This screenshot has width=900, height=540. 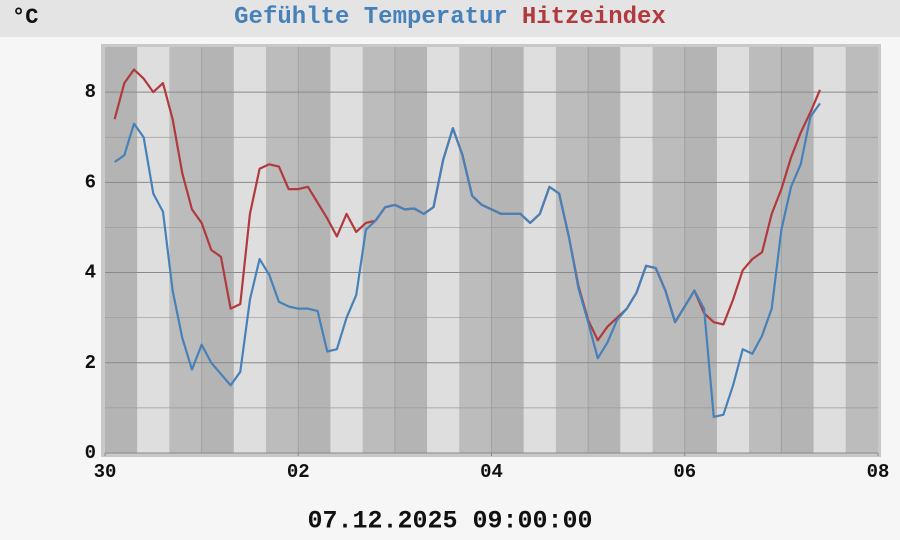 I want to click on legend: Gefühlte Temperatur Hitzeindex, so click(x=450, y=17).